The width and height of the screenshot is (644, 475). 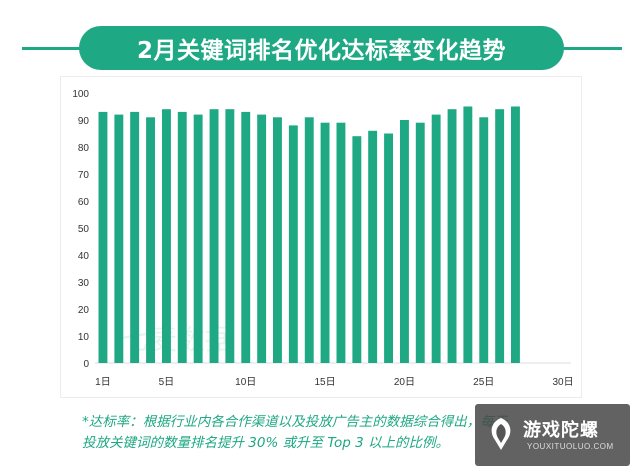 What do you see at coordinates (452, 236) in the screenshot?
I see `bar-23日` at bounding box center [452, 236].